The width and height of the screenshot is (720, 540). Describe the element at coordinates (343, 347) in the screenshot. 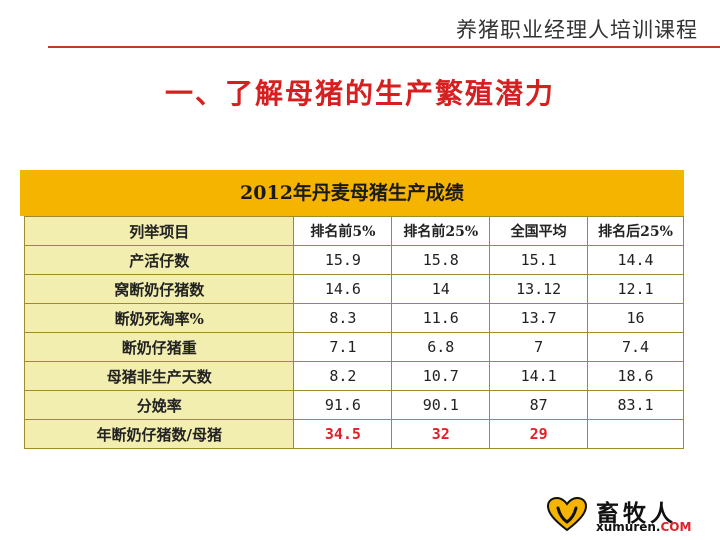

I see `table-cell: 7.1` at that location.